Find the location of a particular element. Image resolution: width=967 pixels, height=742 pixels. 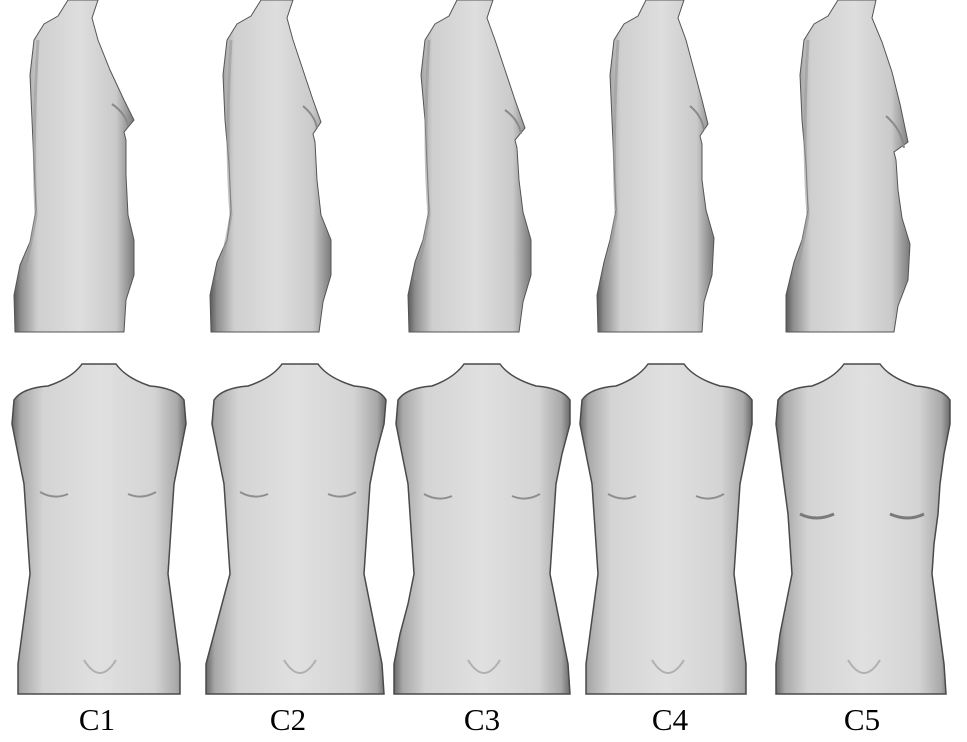

side-view-c3 is located at coordinates (469, 166).